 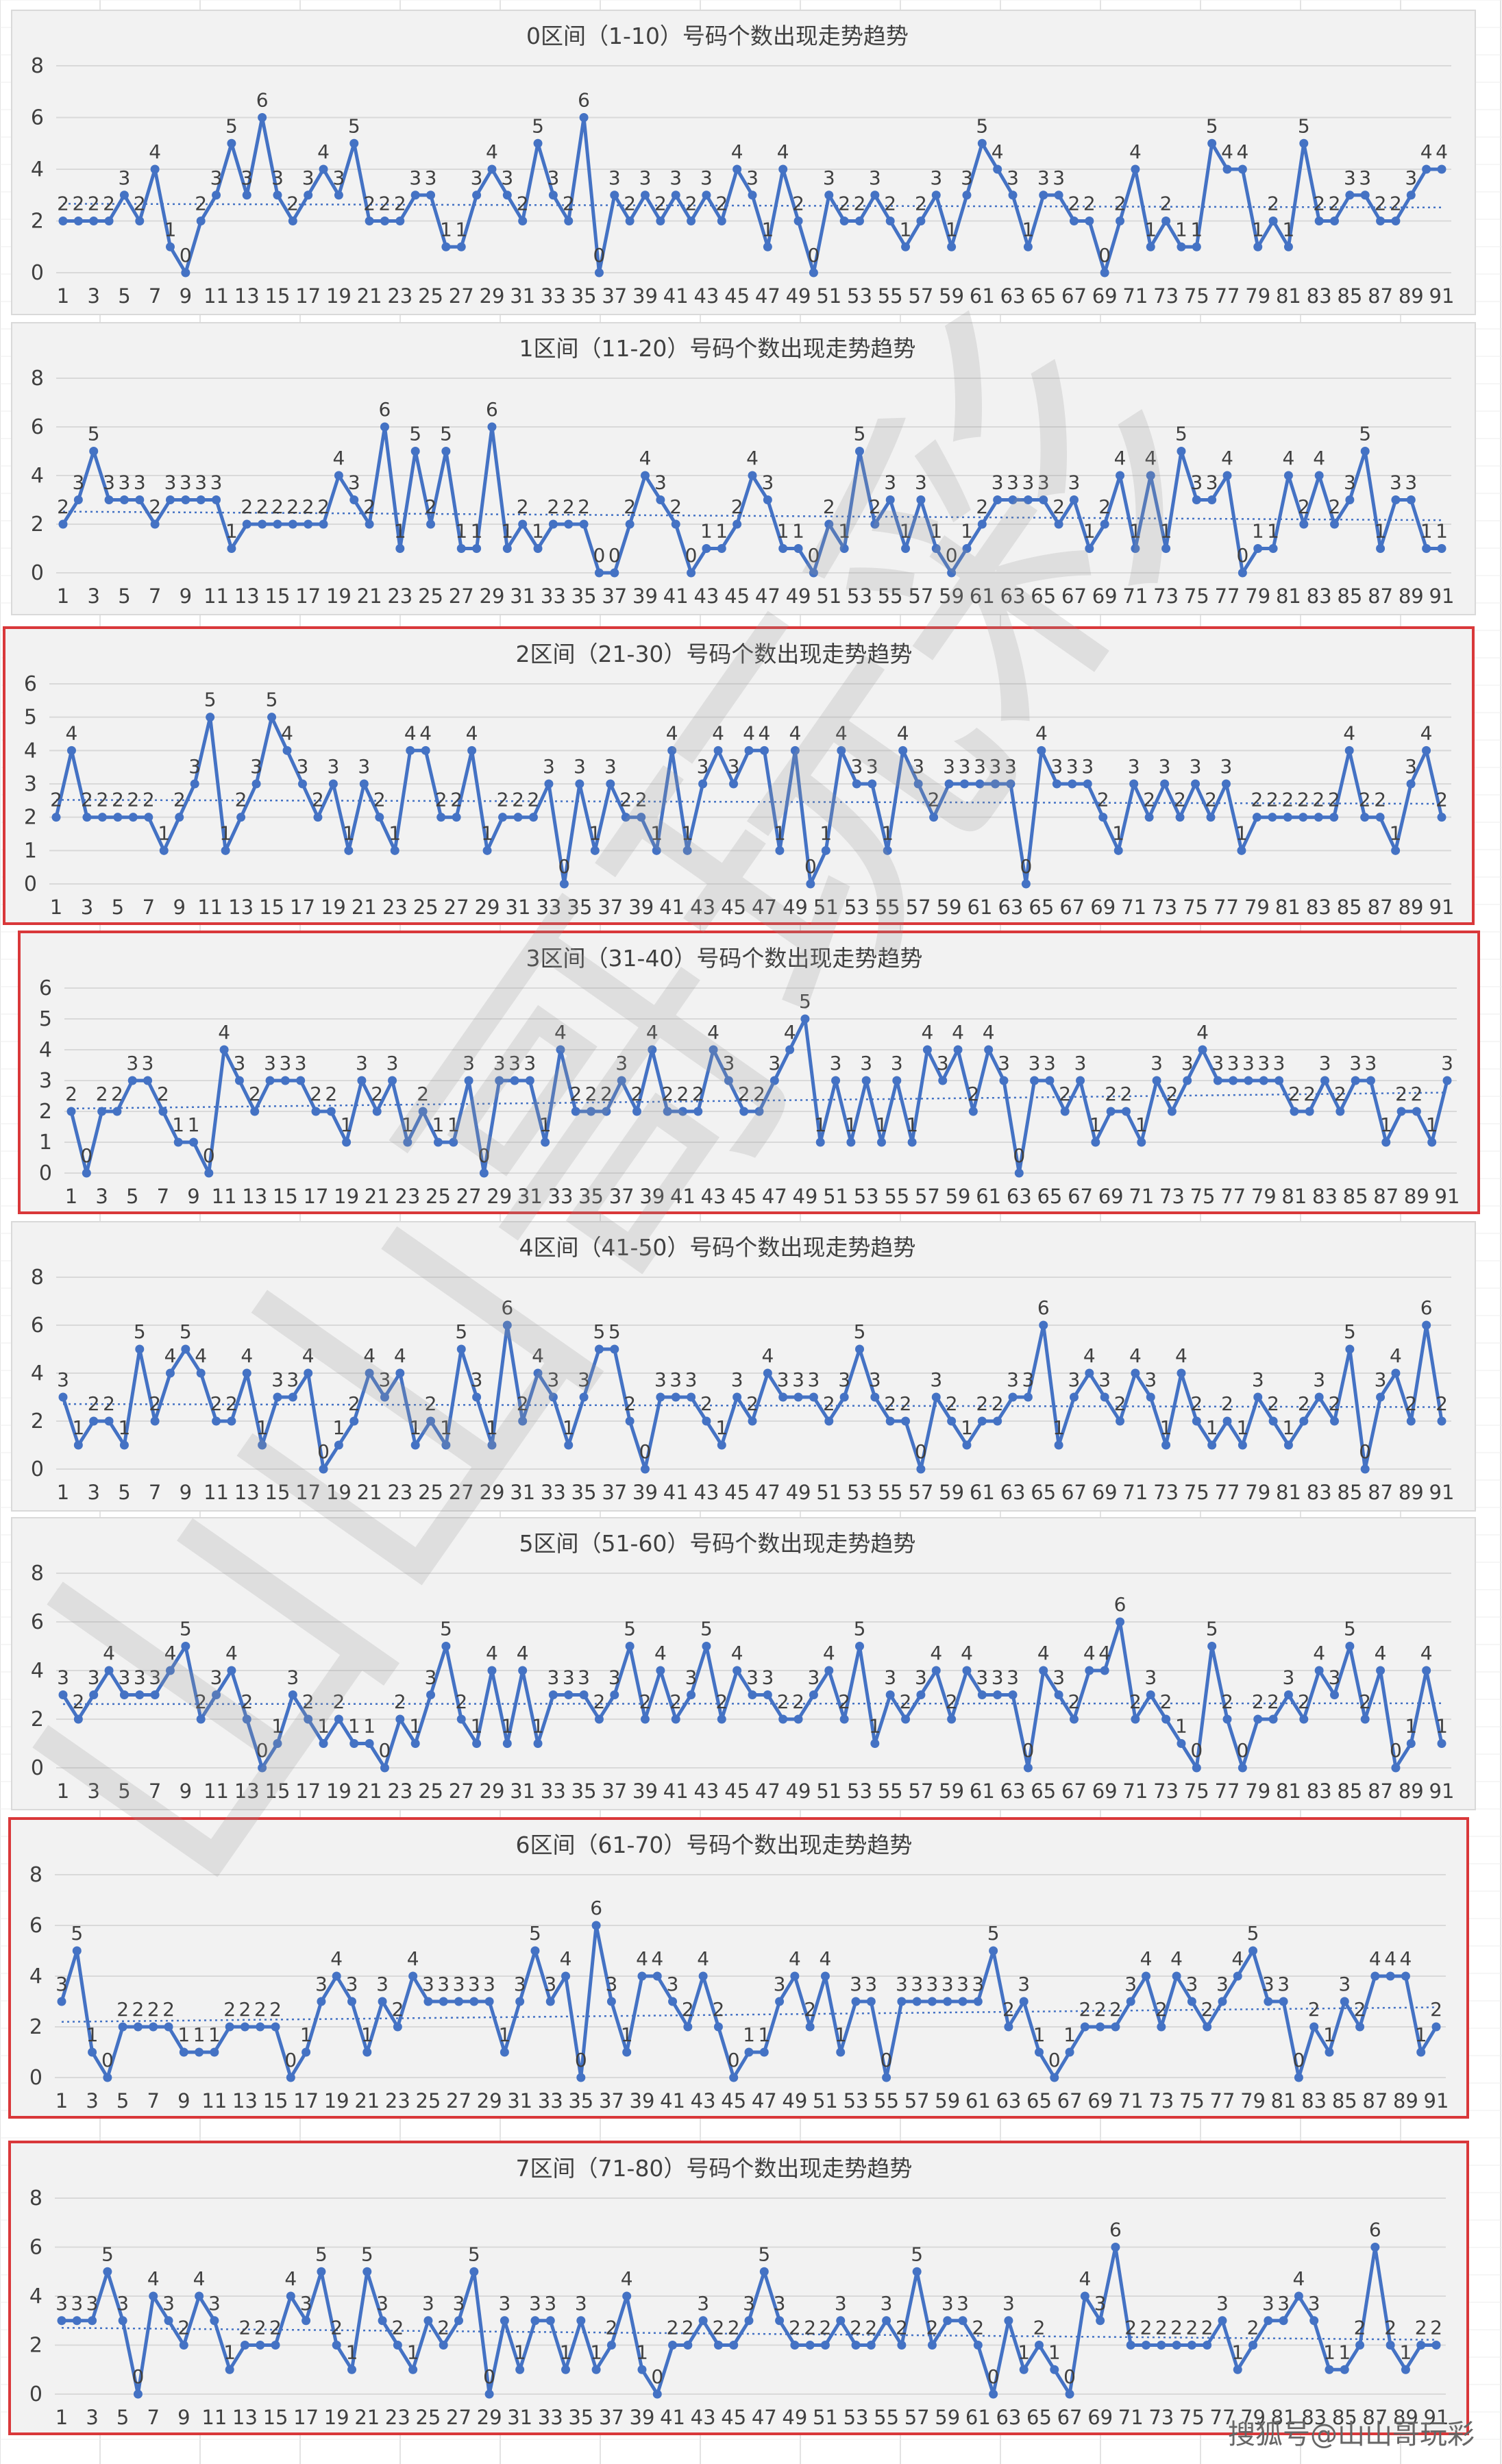 I want to click on y-tick-label: 4, so click(x=37, y=1671).